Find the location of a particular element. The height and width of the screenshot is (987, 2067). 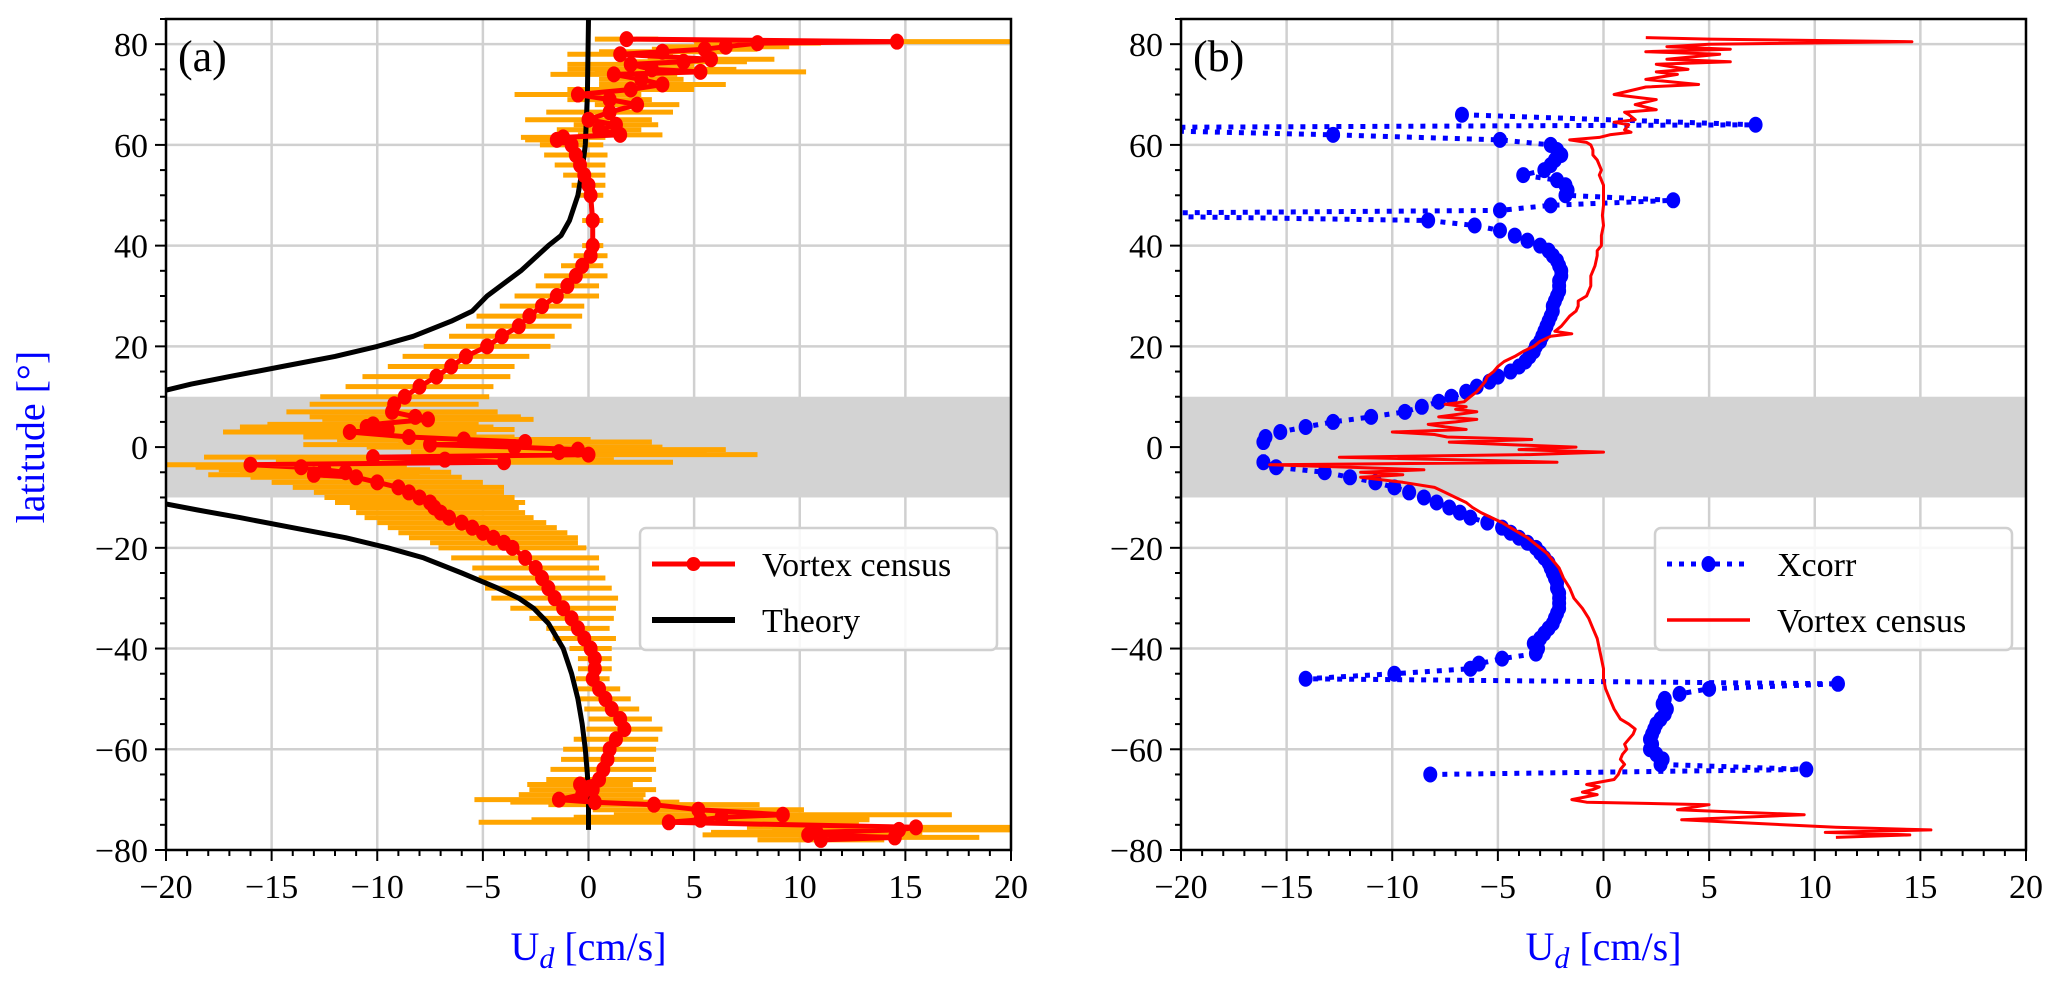

y-tick-label: −80 is located at coordinates (121, 851).